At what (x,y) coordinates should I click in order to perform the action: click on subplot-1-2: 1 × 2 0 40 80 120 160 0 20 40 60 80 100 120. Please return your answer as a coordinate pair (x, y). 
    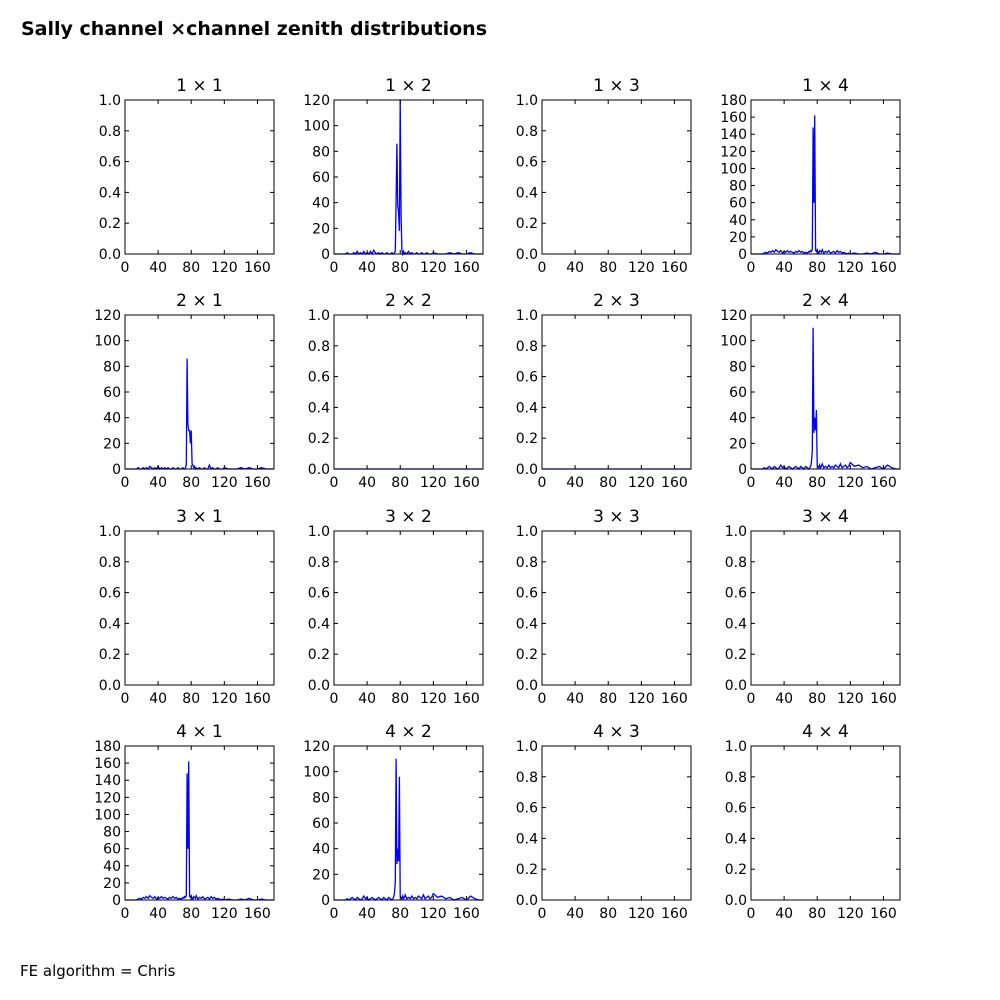
    Looking at the image, I should click on (393, 176).